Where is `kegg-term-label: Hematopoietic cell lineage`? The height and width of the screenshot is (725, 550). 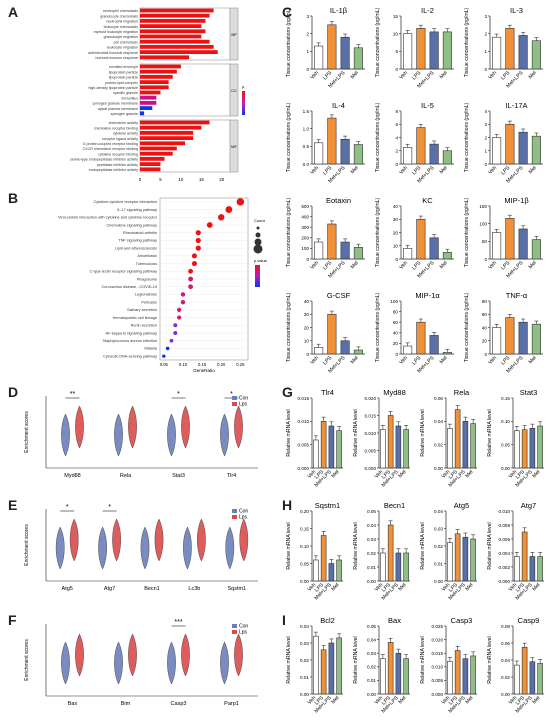 kegg-term-label: Hematopoietic cell lineage is located at coordinates (135, 318).